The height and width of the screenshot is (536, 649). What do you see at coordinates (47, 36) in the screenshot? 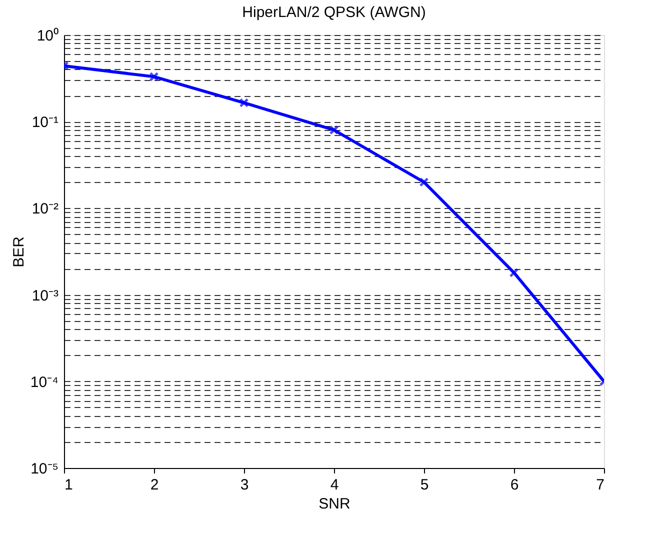
I see `y-tick-label: 10⁰` at bounding box center [47, 36].